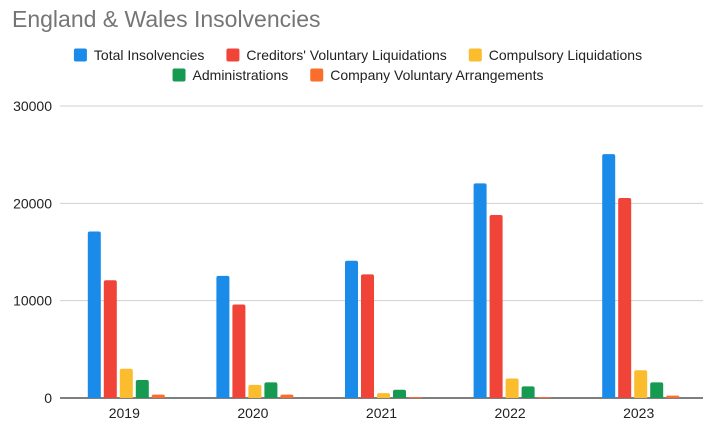 The width and height of the screenshot is (716, 424). Describe the element at coordinates (346, 55) in the screenshot. I see `legend-label: Creditors' Voluntary Liquidations` at that location.